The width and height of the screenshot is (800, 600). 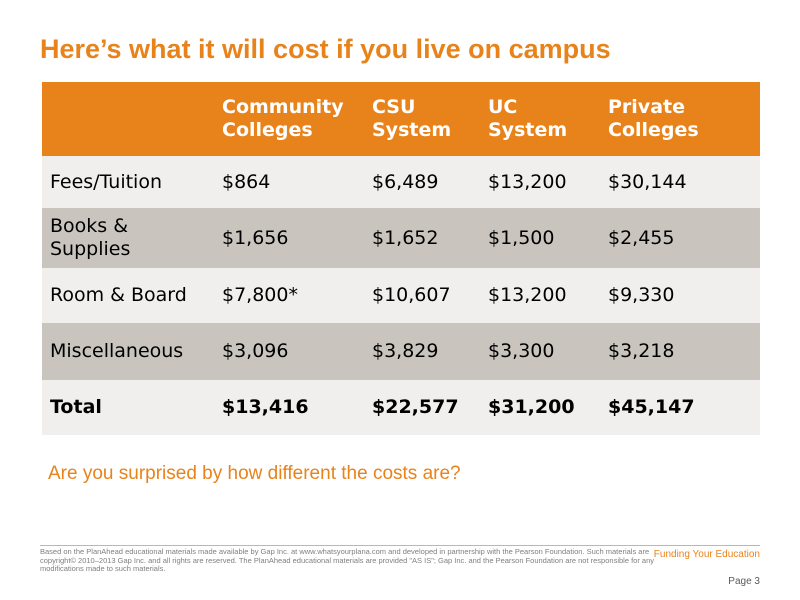 I want to click on table-cell: $3,096, so click(x=255, y=351).